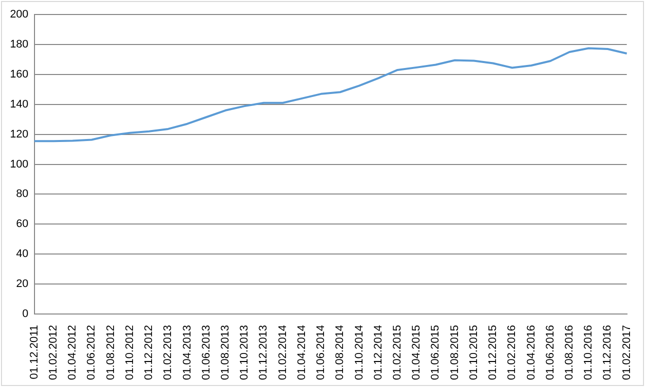 This screenshot has height=387, width=645. I want to click on x-tick-label: 01.02.2017, so click(626, 352).